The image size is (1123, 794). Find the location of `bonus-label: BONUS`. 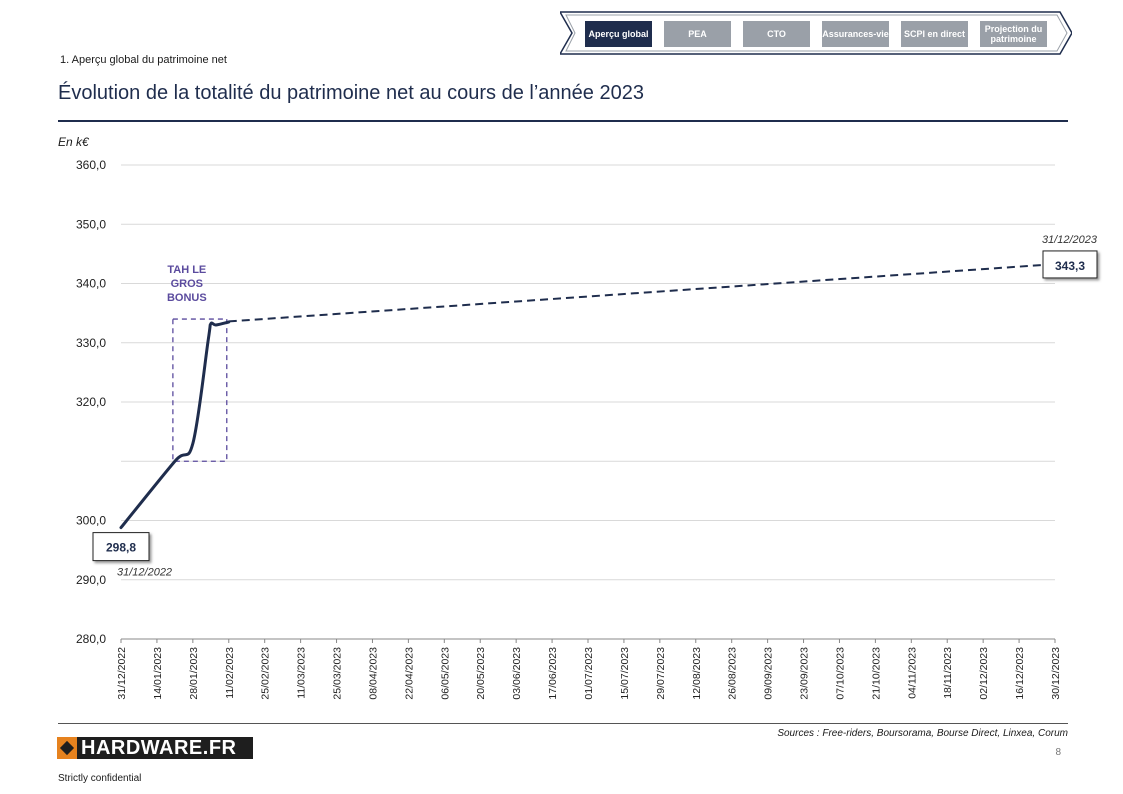

bonus-label: BONUS is located at coordinates (187, 298).